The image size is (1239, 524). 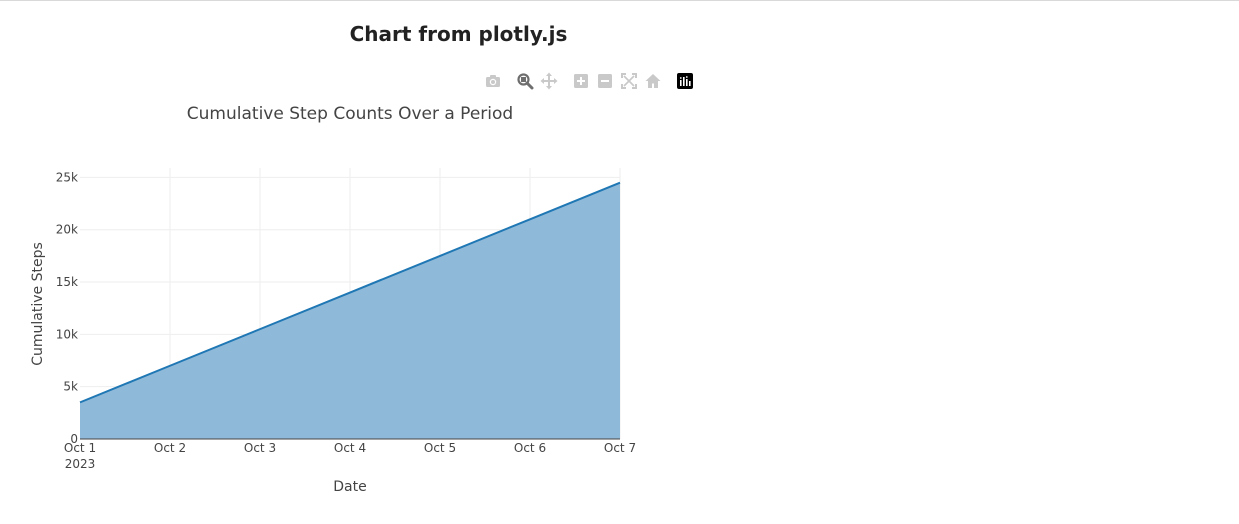 I want to click on y-tick-label: 20k, so click(x=67, y=230).